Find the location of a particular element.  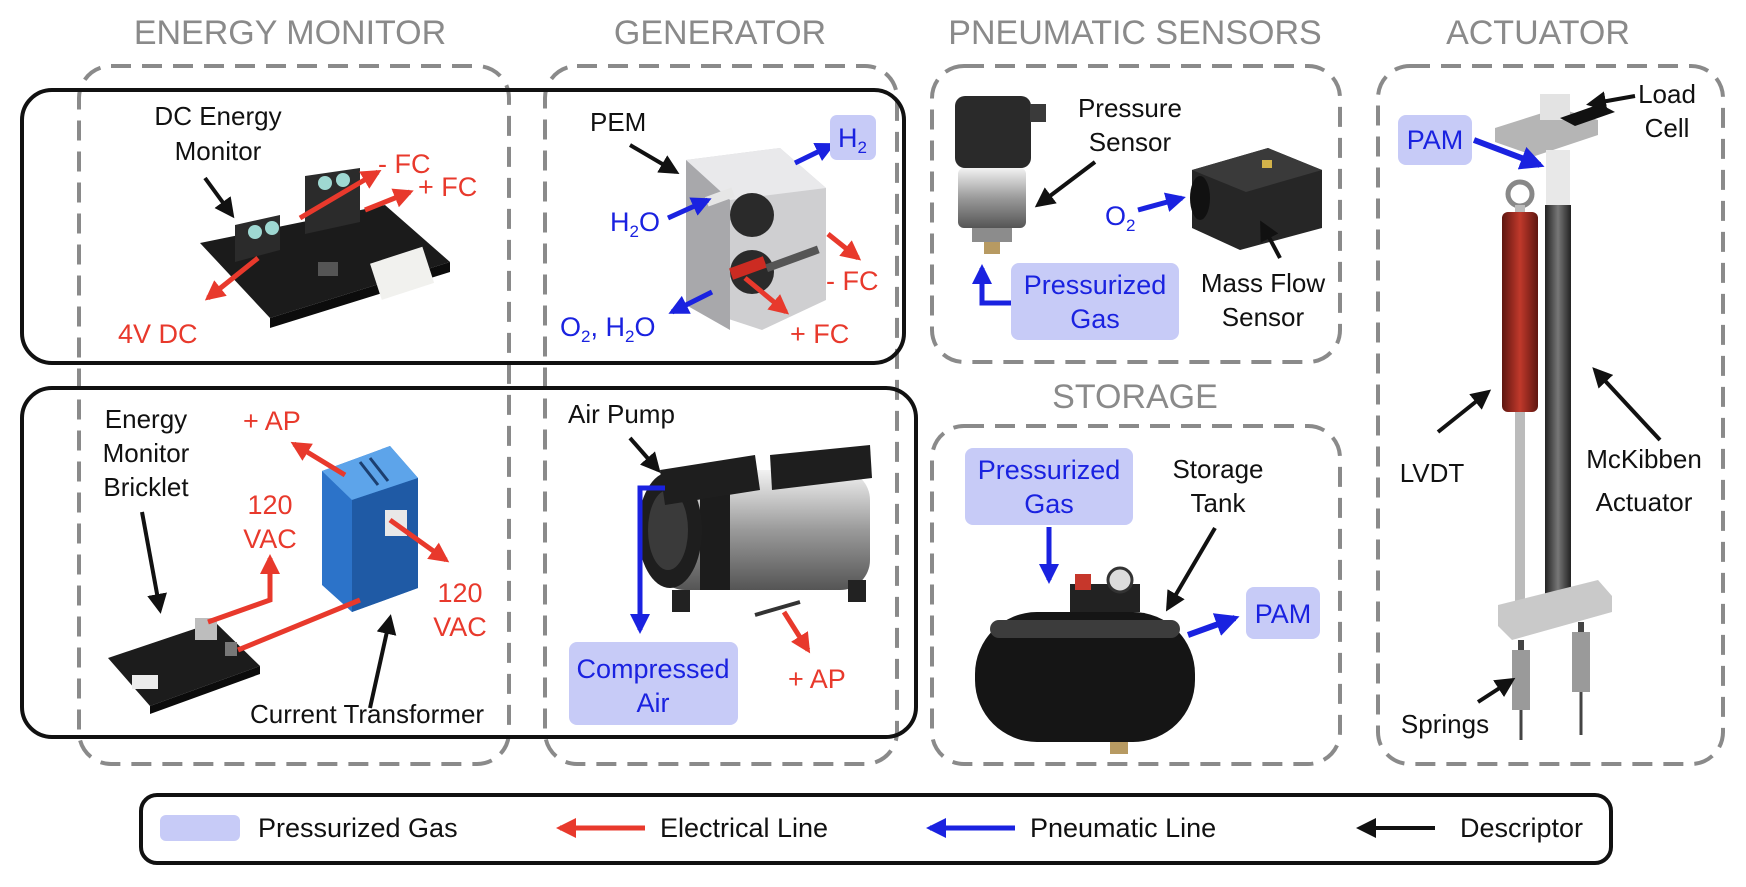

bricklet-descriptor-arrow is located at coordinates (153, 562).